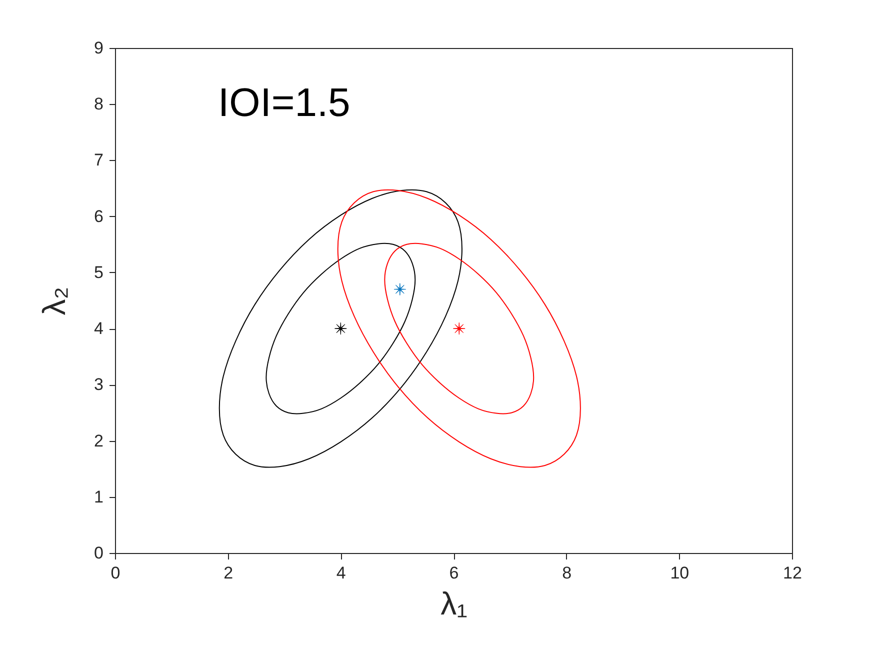 The image size is (875, 657). I want to click on y-axis-title: λ₂, so click(54, 301).